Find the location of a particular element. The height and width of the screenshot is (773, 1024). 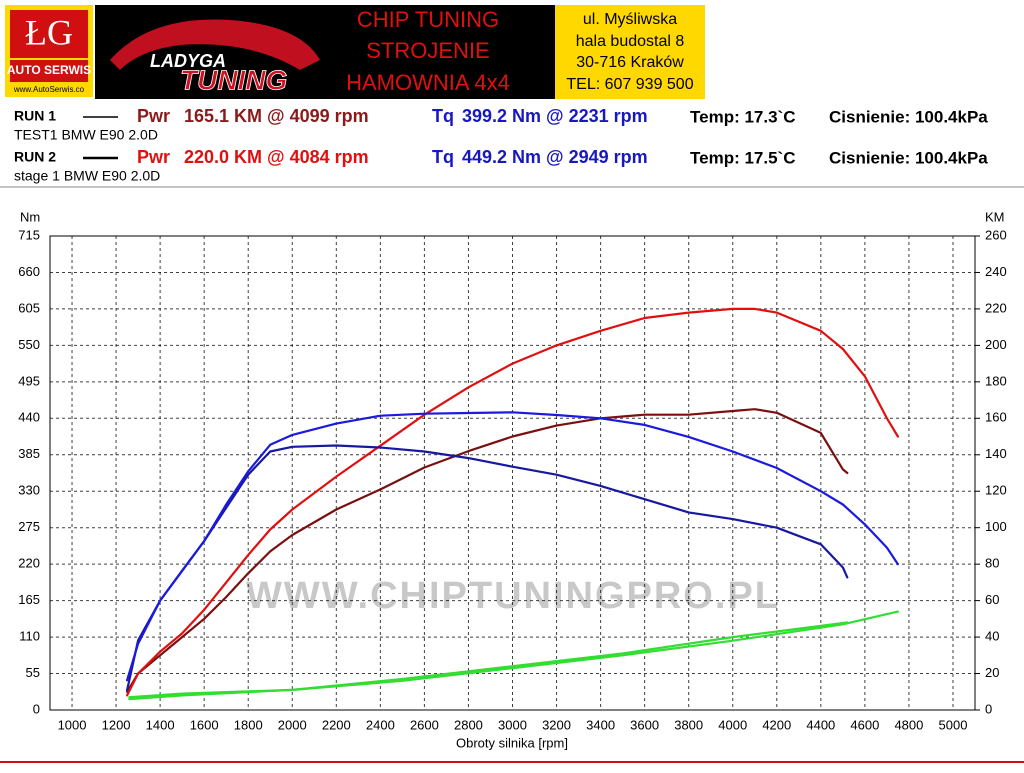

address-line: TEL: 607 939 500 is located at coordinates (629, 84).